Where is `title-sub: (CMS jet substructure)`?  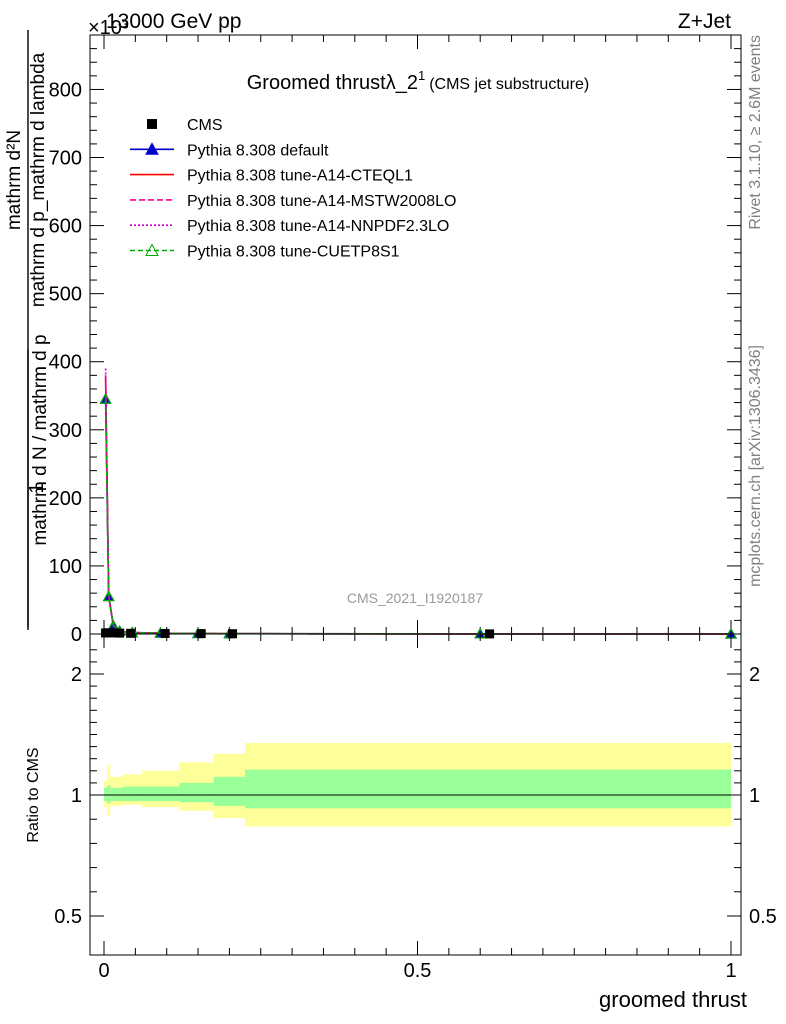 title-sub: (CMS jet substructure) is located at coordinates (509, 84).